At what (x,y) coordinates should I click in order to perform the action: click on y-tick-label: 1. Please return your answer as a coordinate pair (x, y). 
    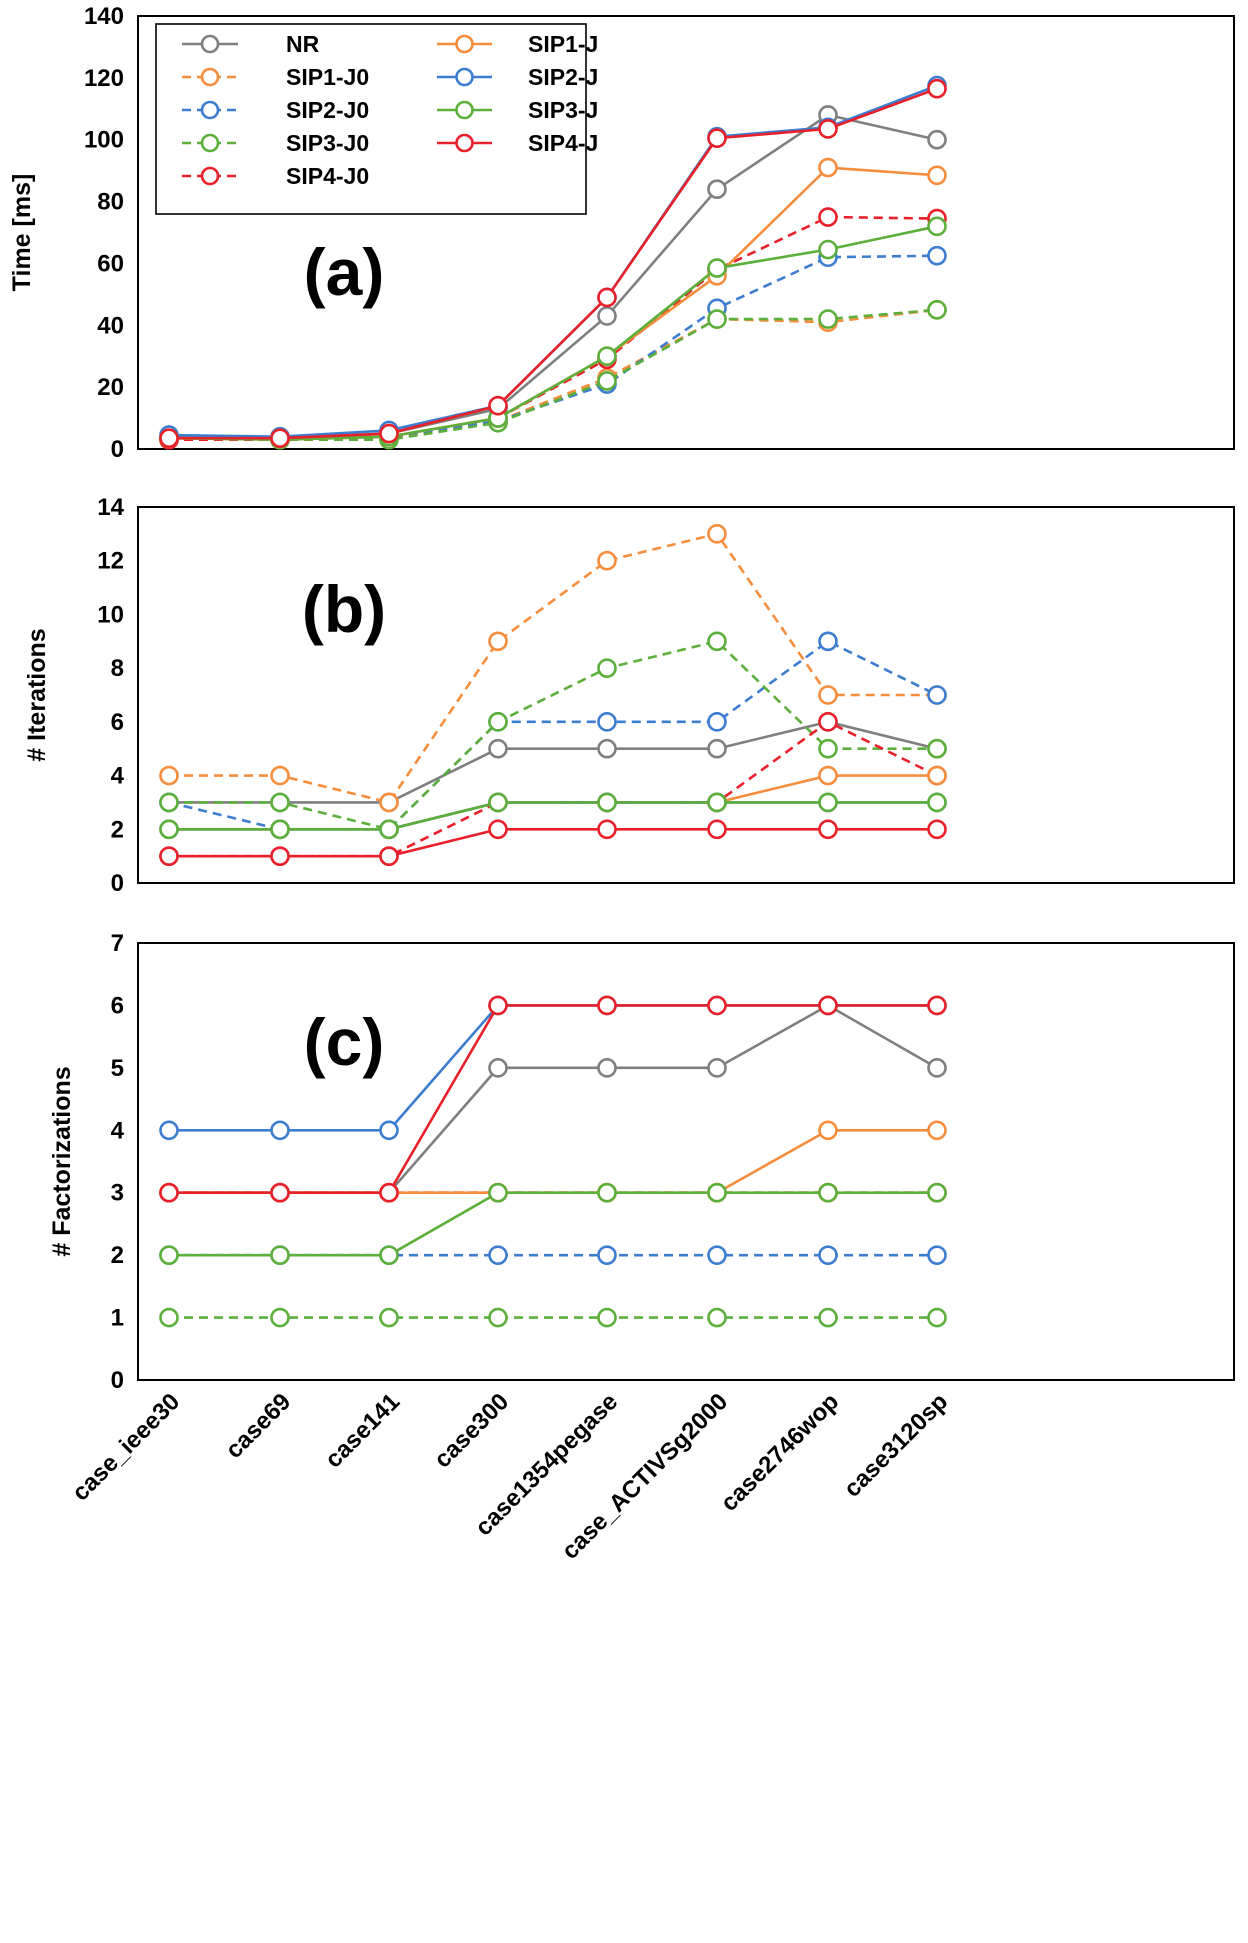
    Looking at the image, I should click on (117, 1318).